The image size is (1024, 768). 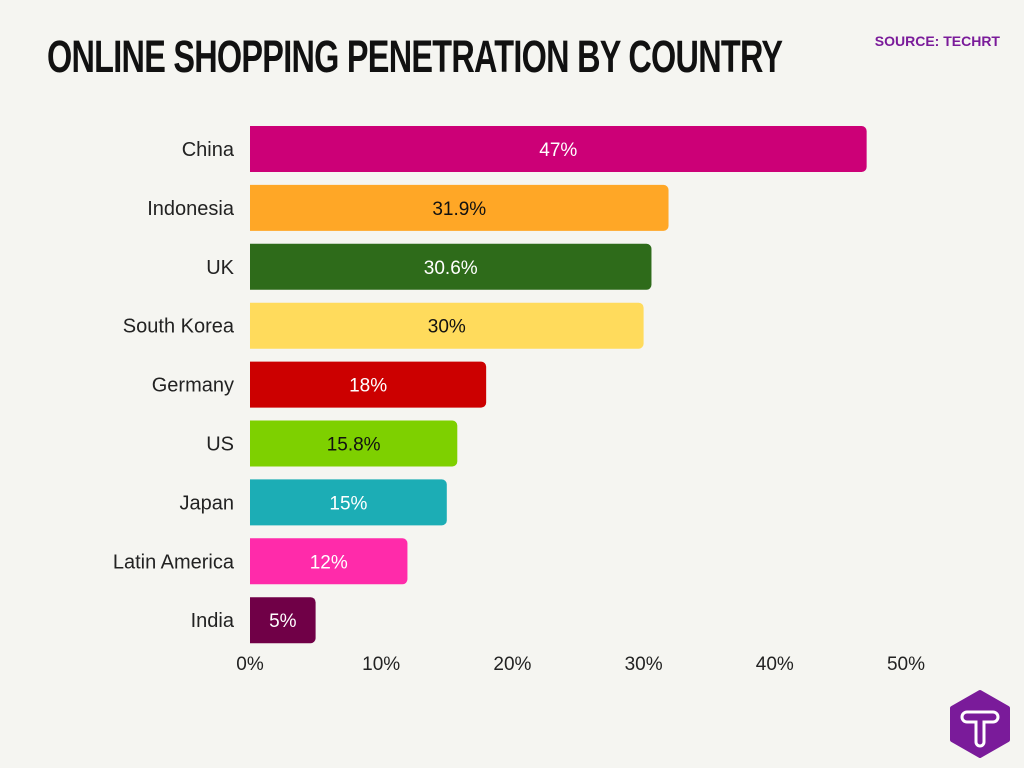 What do you see at coordinates (906, 664) in the screenshot?
I see `x-tick-label: 50%` at bounding box center [906, 664].